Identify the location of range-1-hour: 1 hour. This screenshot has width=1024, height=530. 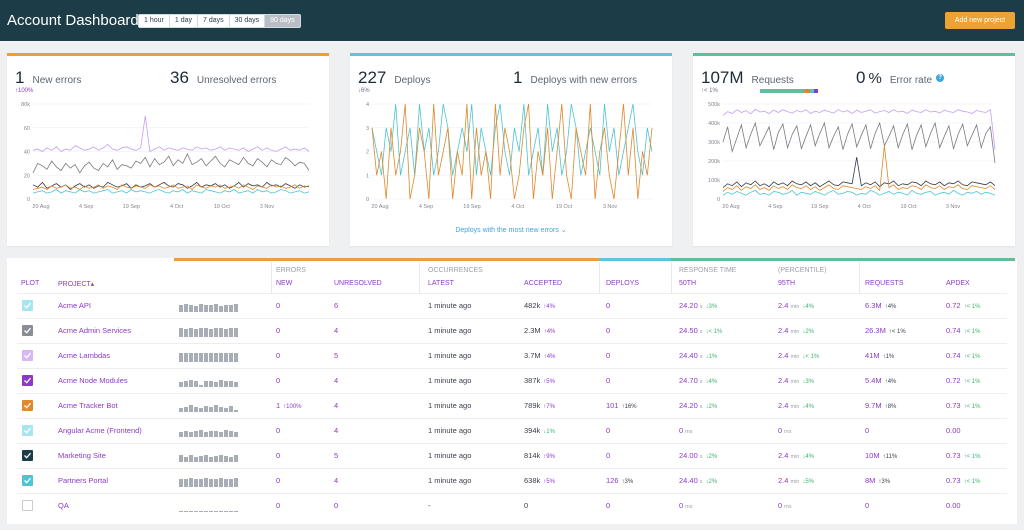
(154, 21).